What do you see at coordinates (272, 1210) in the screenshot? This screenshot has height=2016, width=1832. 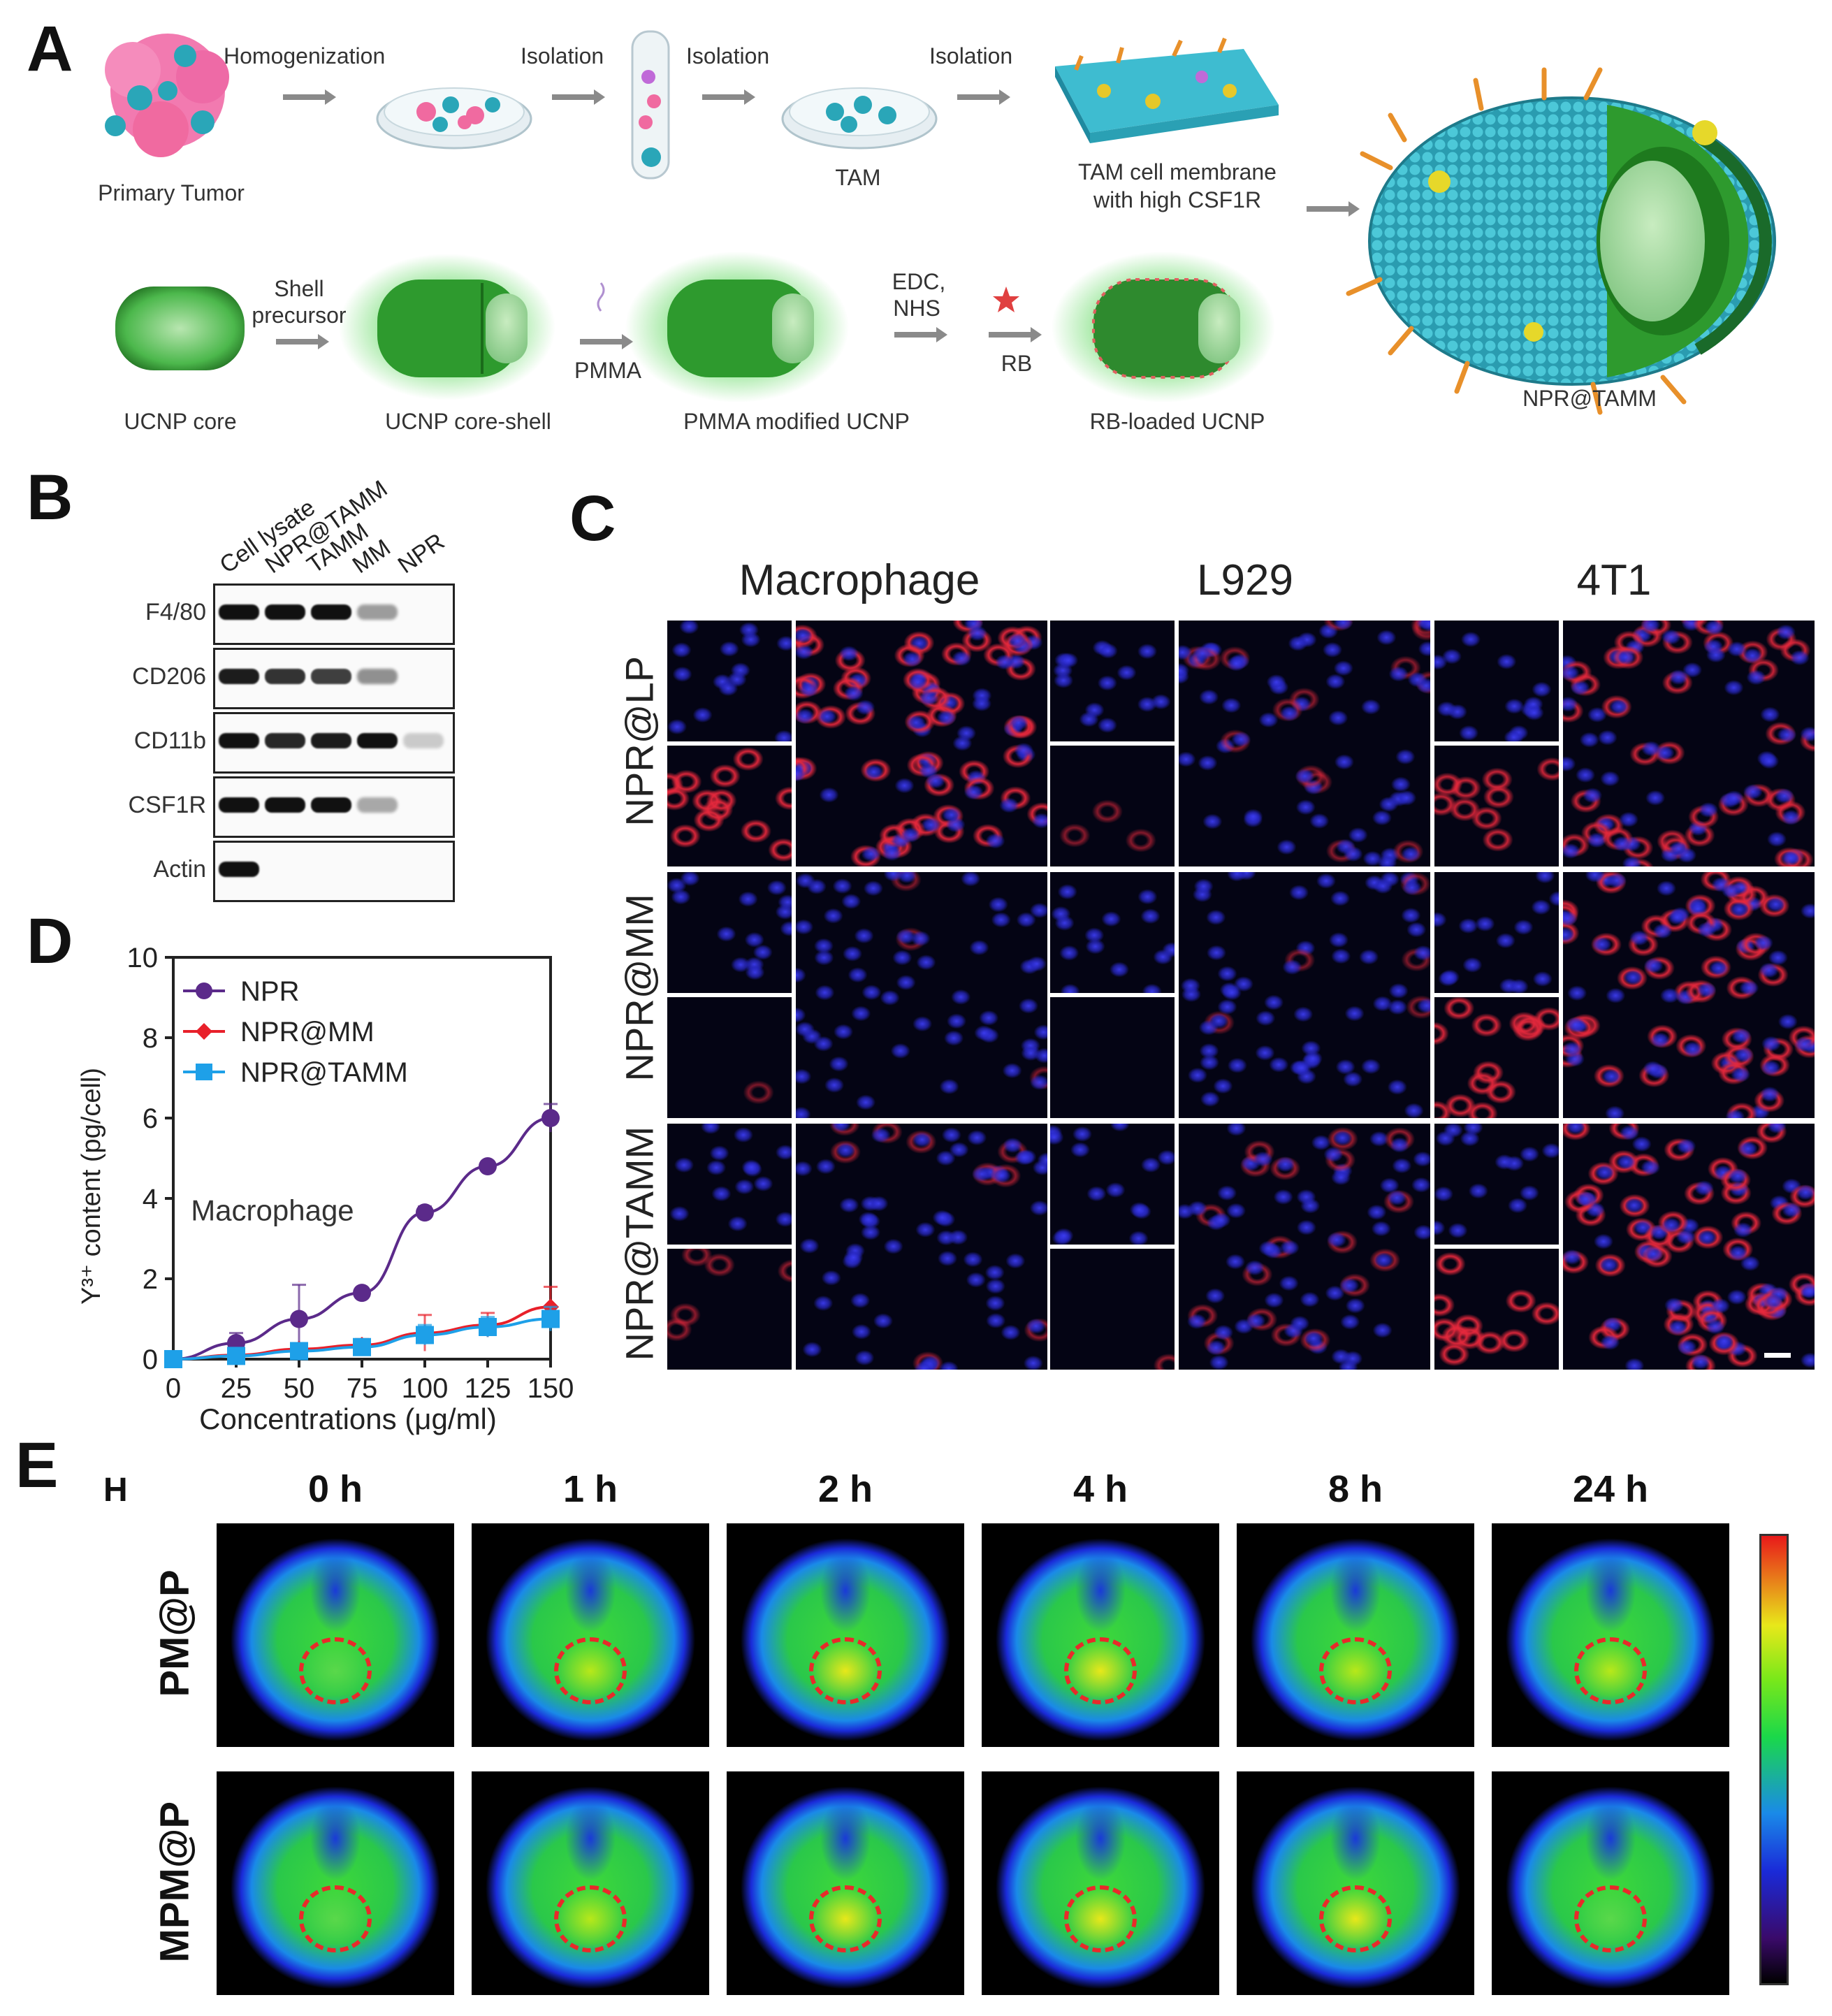 I see `chart-annotation: Macrophage` at bounding box center [272, 1210].